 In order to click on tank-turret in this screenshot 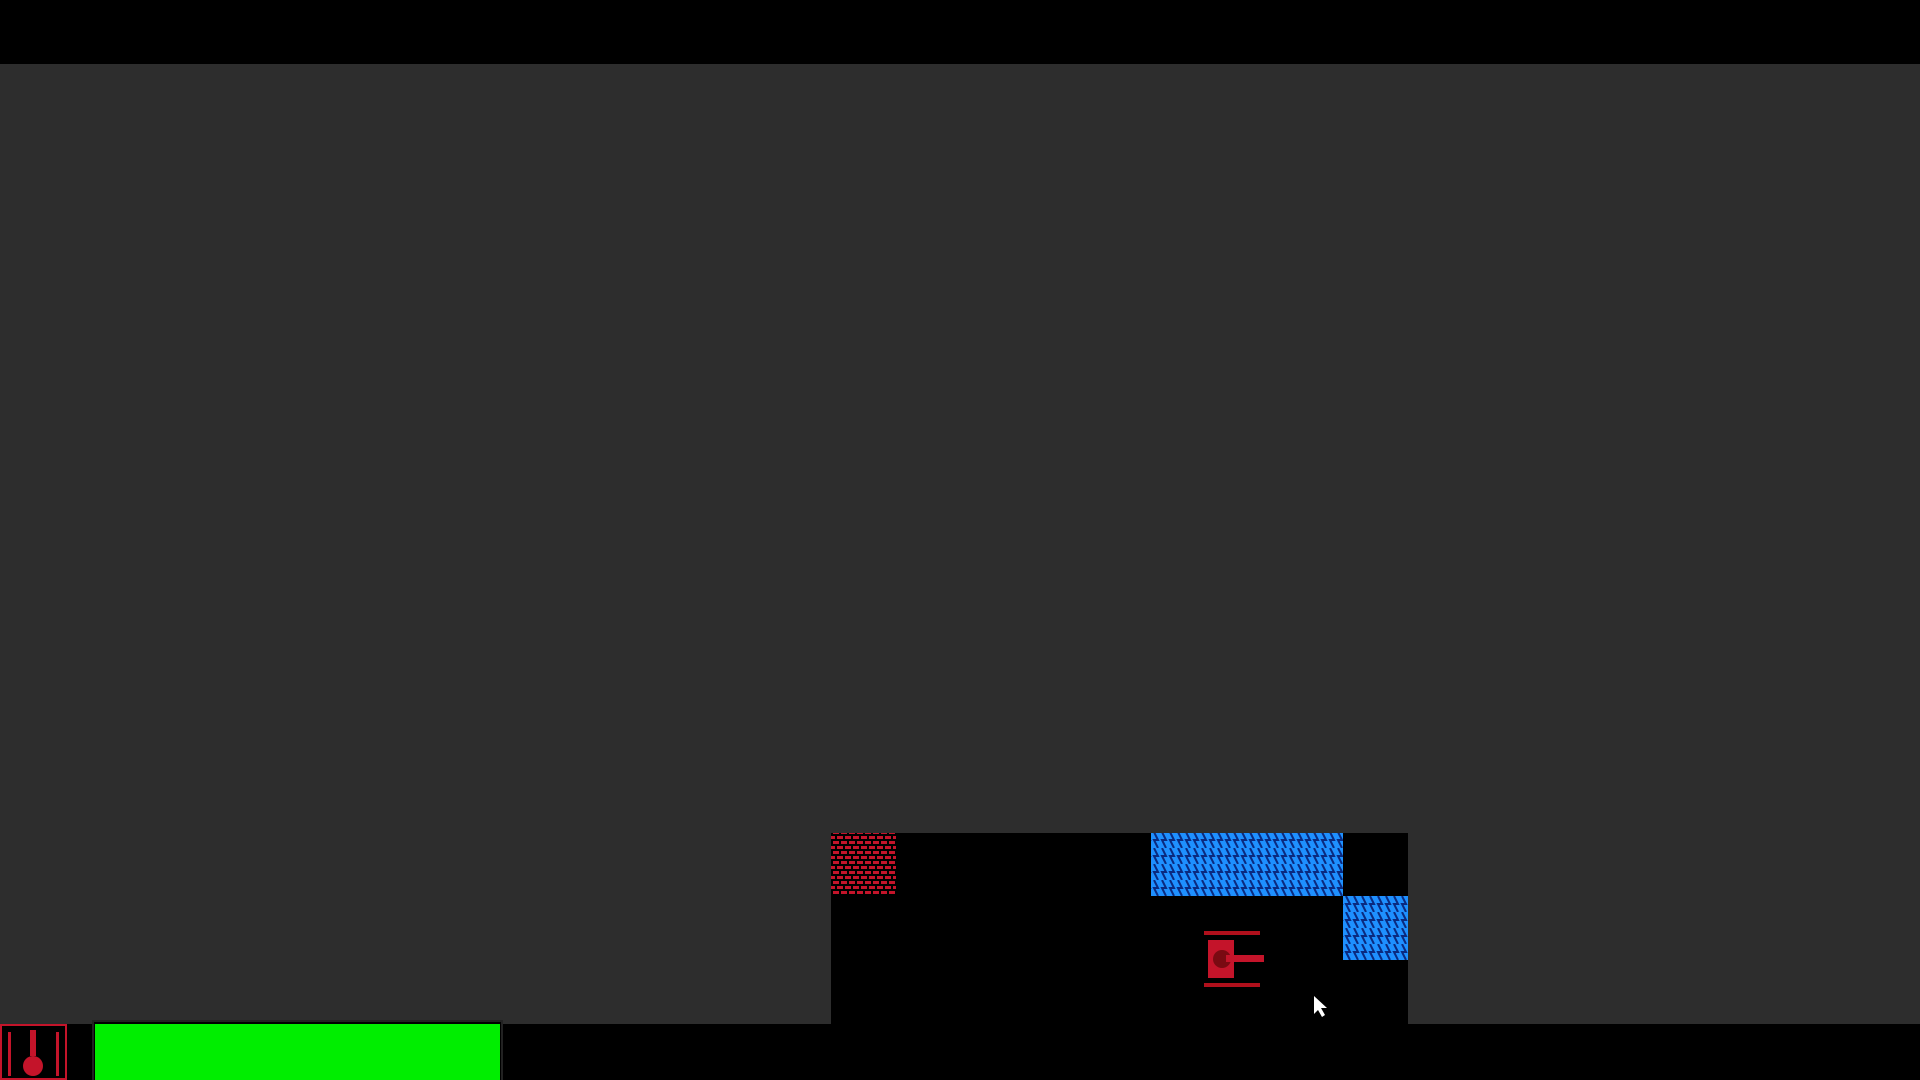, I will do `click(1222, 959)`.